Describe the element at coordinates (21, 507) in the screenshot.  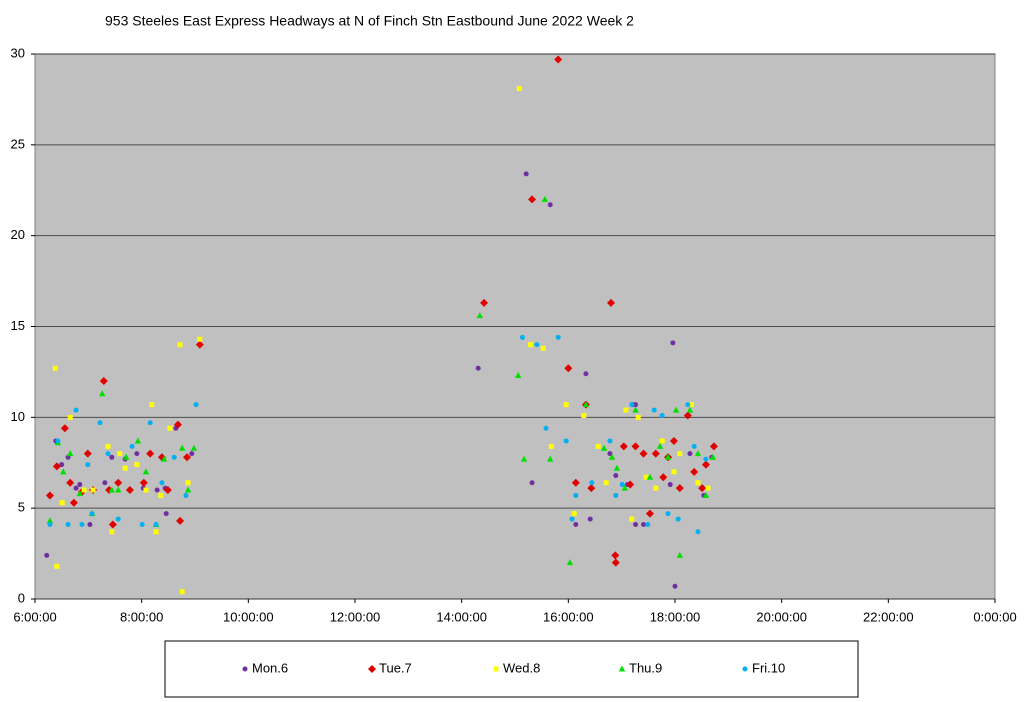
I see `y-tick-label: 5` at that location.